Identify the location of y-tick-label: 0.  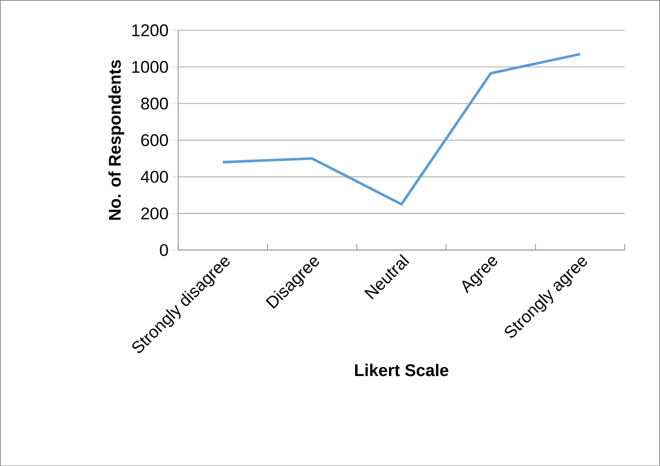
(164, 250).